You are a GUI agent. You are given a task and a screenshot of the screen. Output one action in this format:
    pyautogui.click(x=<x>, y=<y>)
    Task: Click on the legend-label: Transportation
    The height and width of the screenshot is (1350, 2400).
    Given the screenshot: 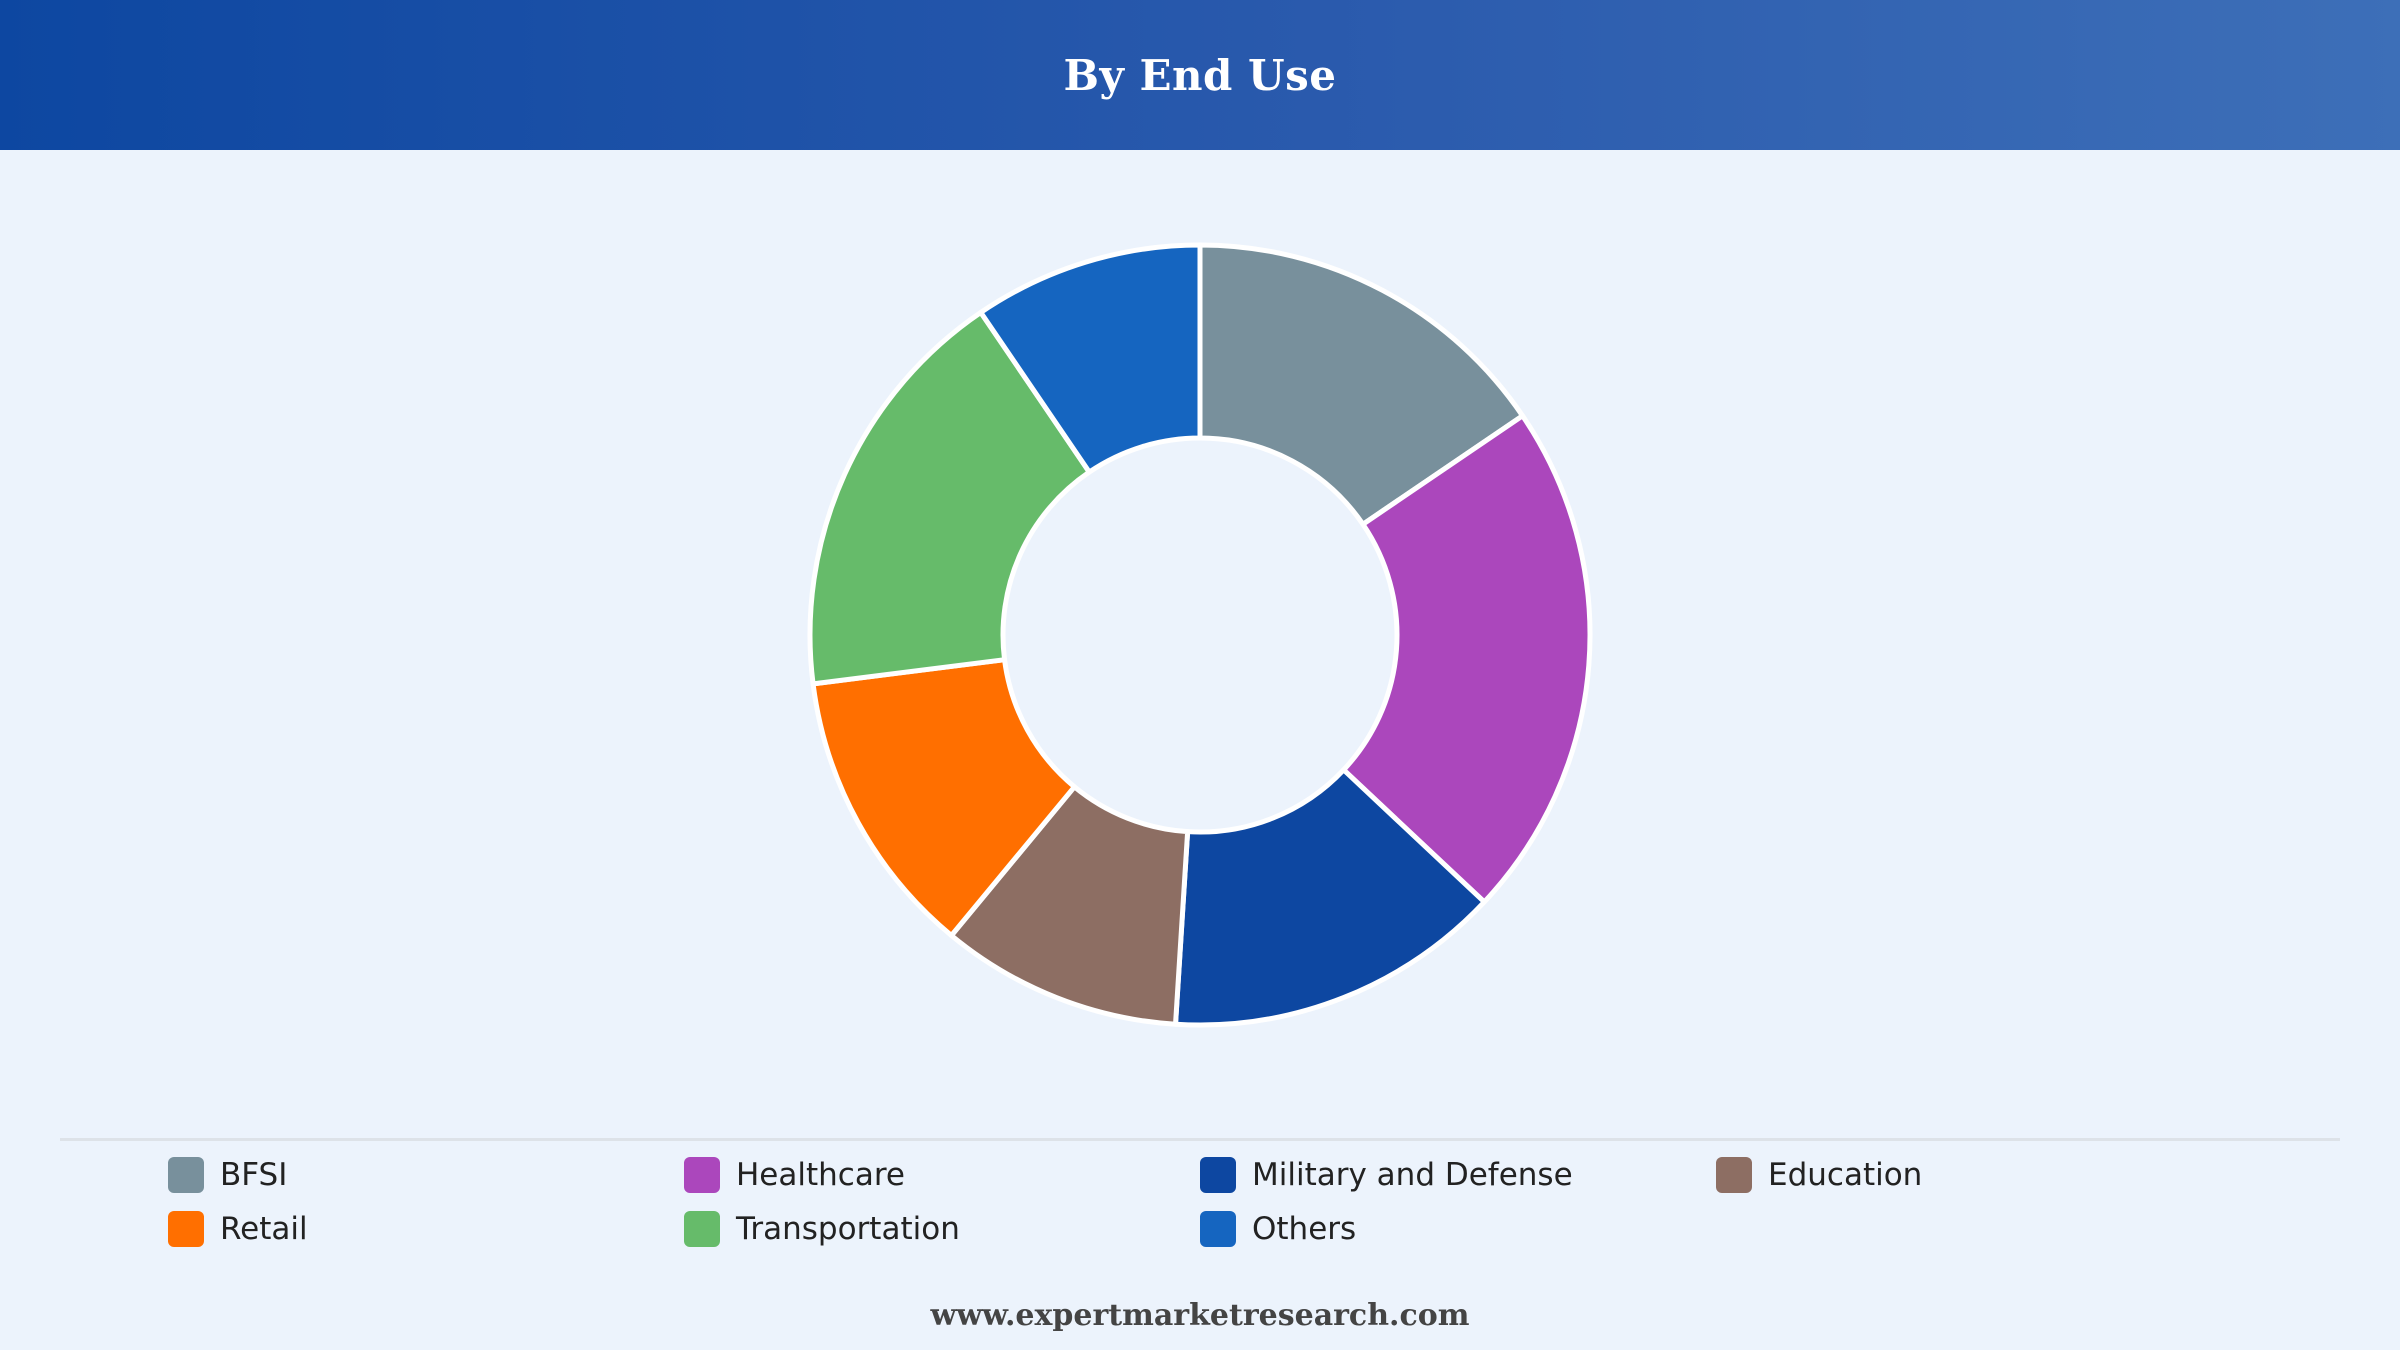 What is the action you would take?
    pyautogui.click(x=848, y=1229)
    